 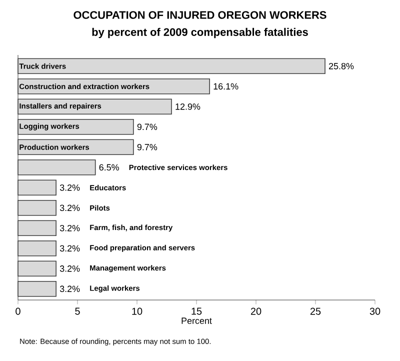 What do you see at coordinates (341, 66) in the screenshot?
I see `data-label: 25.8%` at bounding box center [341, 66].